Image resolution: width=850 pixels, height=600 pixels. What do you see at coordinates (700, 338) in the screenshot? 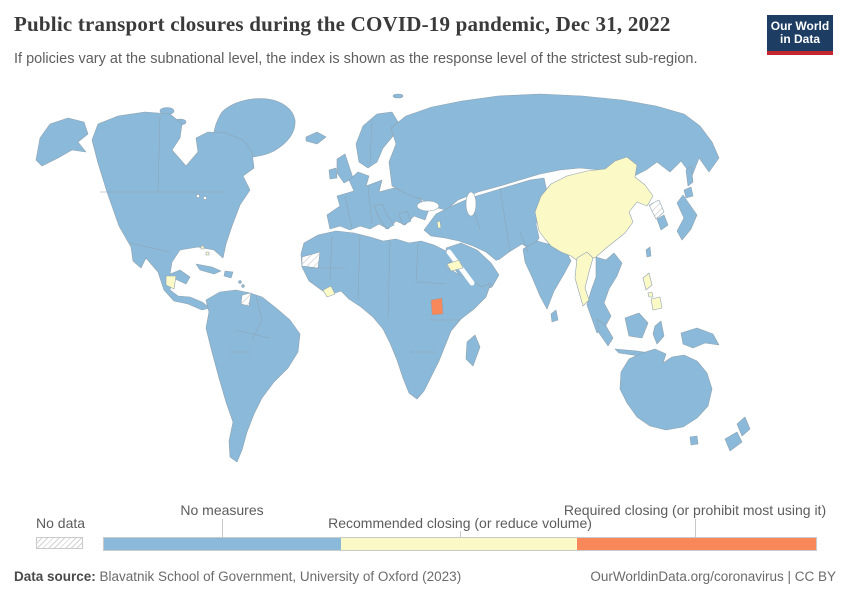
I see `map-region-new-guinea` at bounding box center [700, 338].